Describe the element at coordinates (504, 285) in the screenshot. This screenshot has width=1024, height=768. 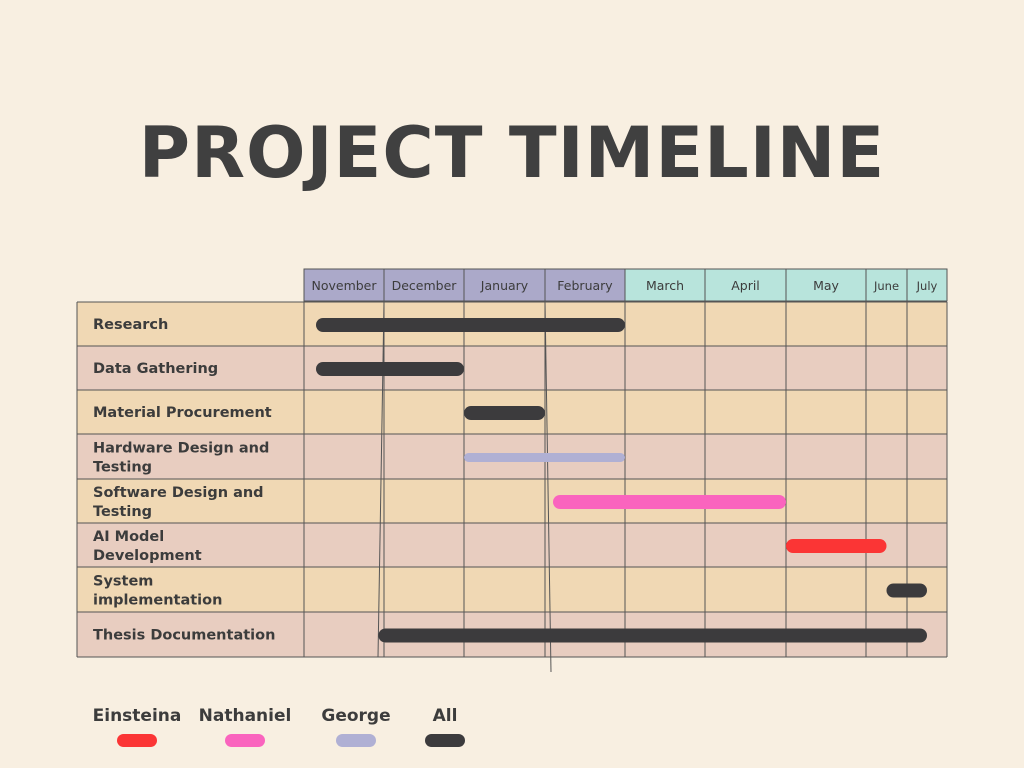
I see `month-label: January` at that location.